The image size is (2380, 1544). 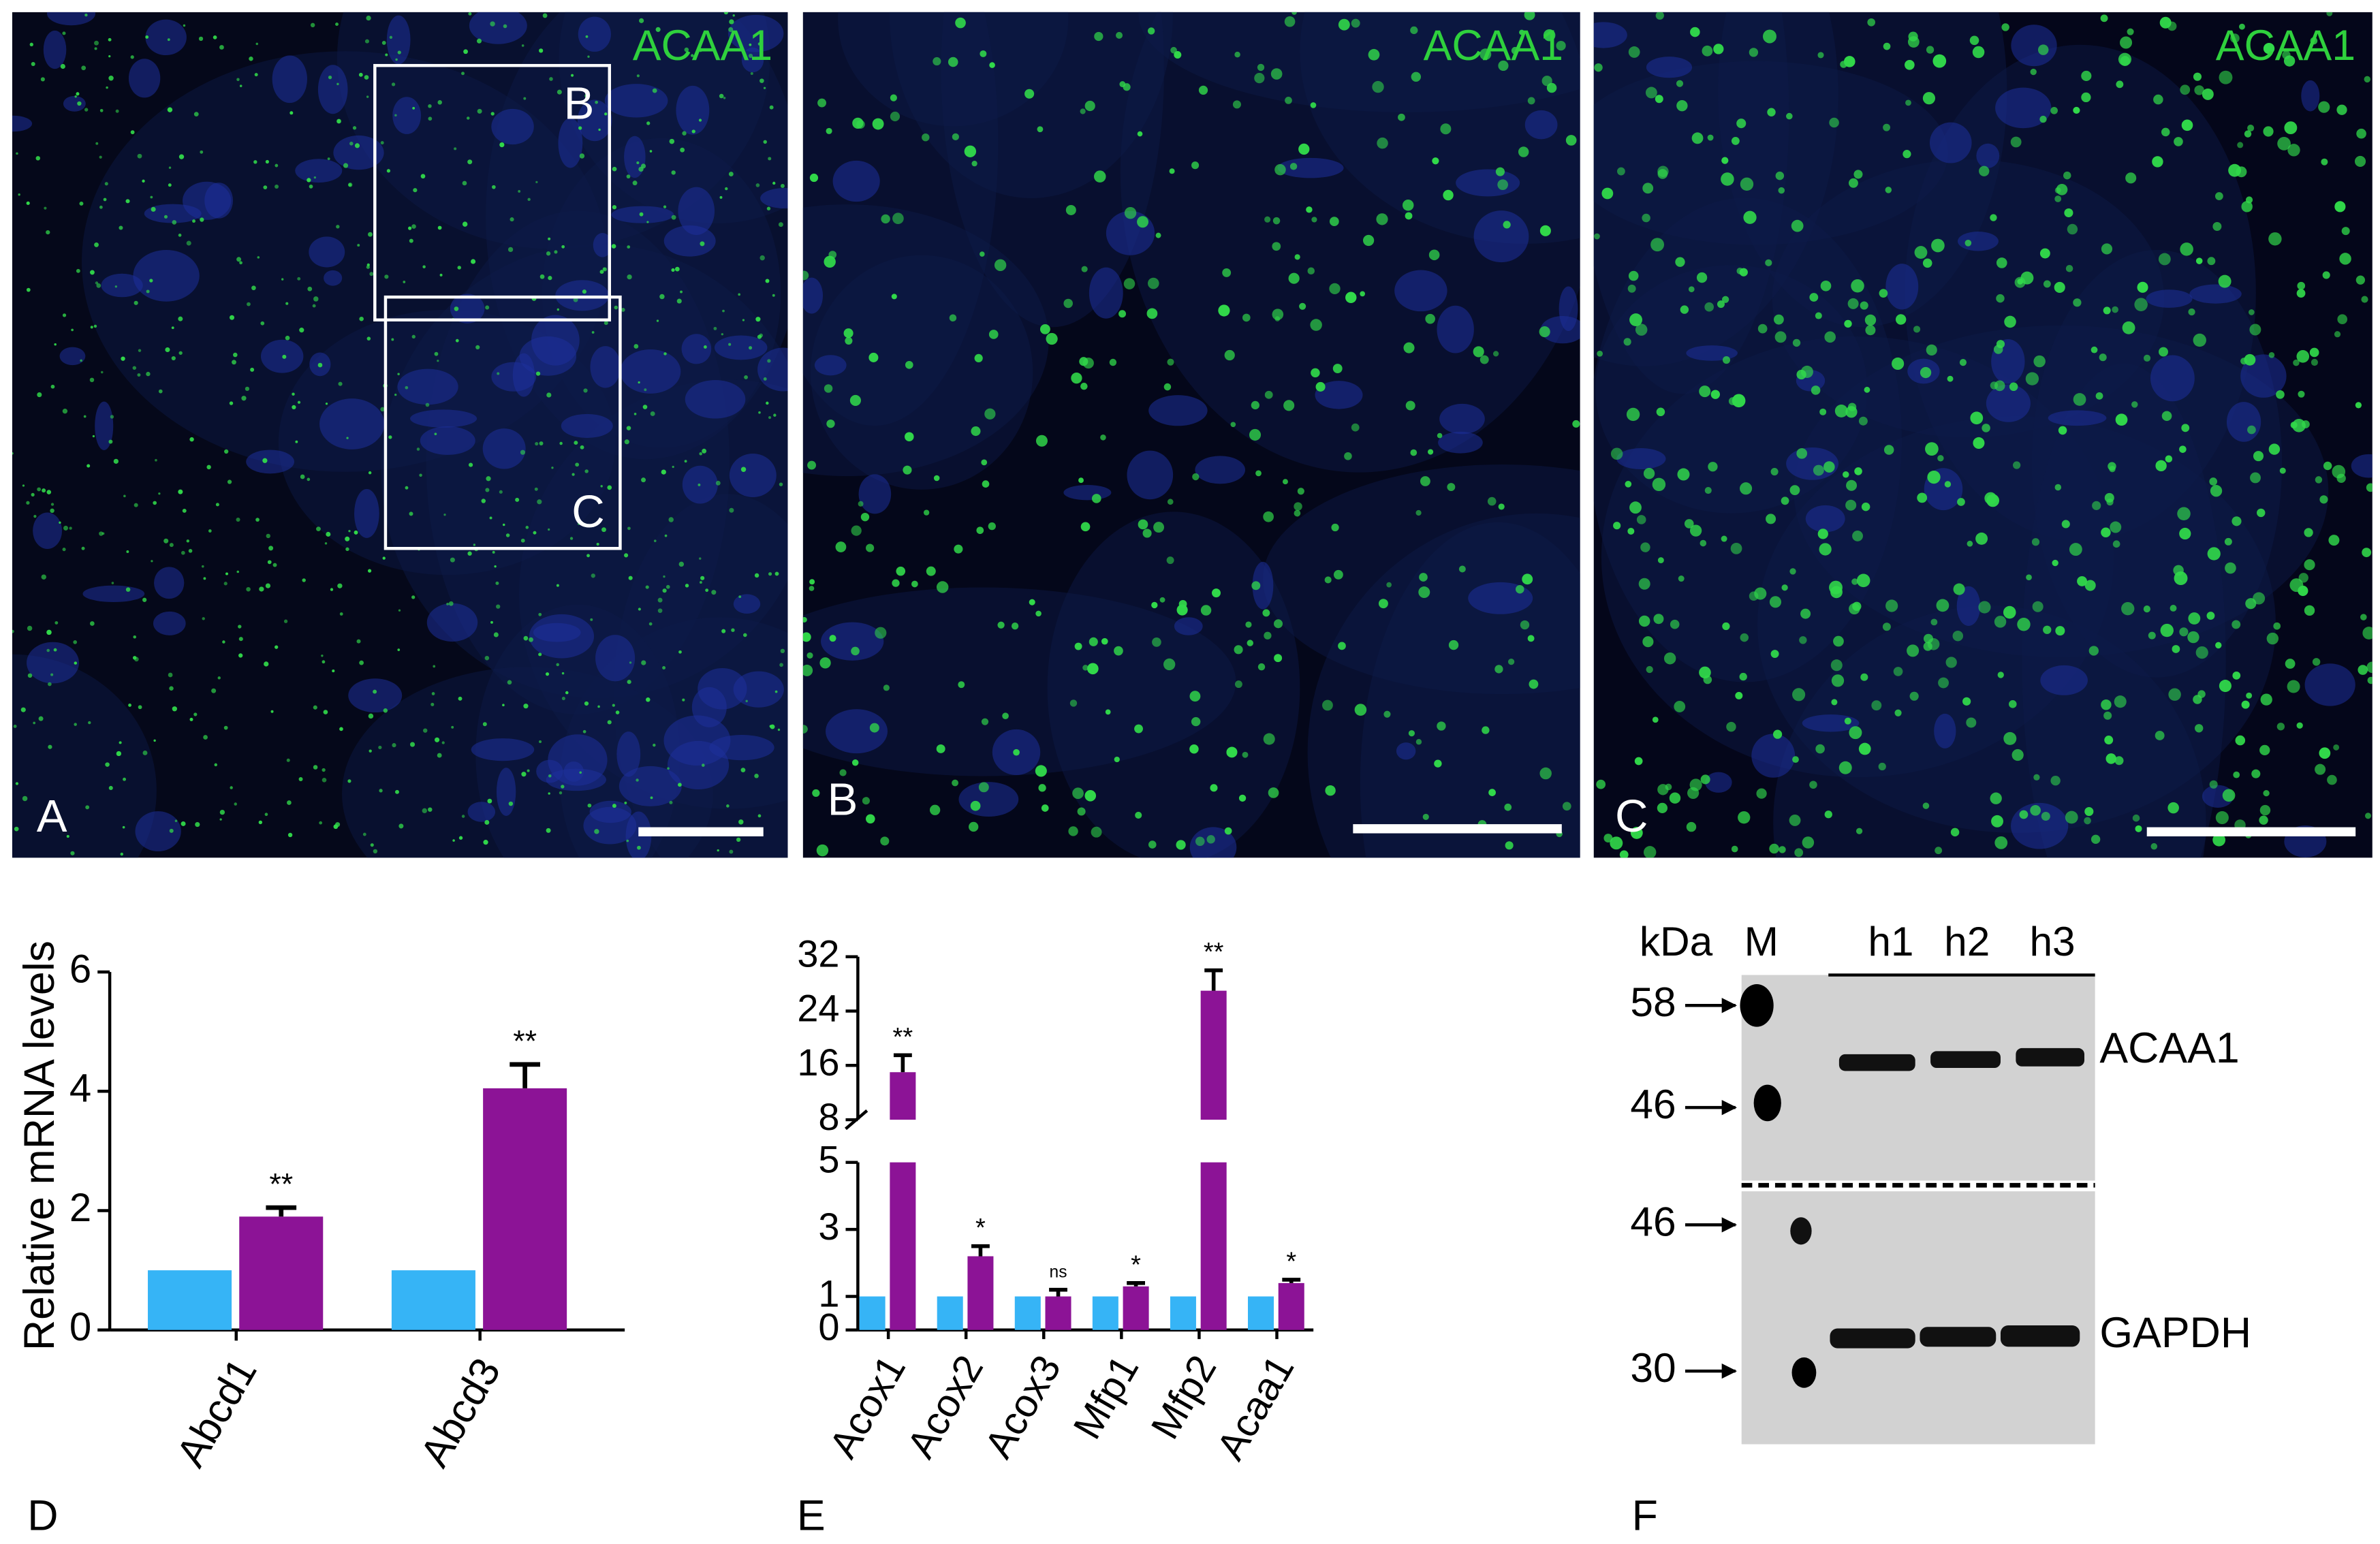 I want to click on error-bar, so click(x=1058, y=1292).